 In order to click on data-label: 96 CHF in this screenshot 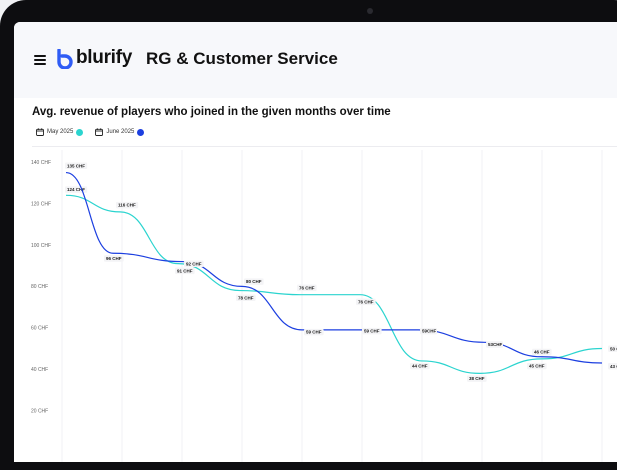, I will do `click(114, 258)`.